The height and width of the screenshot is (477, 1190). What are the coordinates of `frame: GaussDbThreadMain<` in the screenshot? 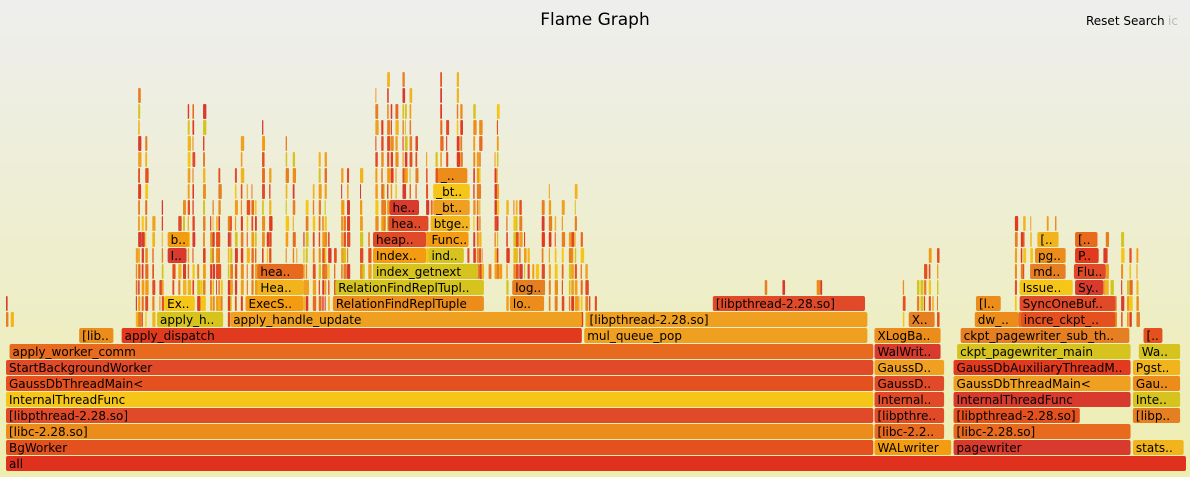 It's located at (1042, 383).